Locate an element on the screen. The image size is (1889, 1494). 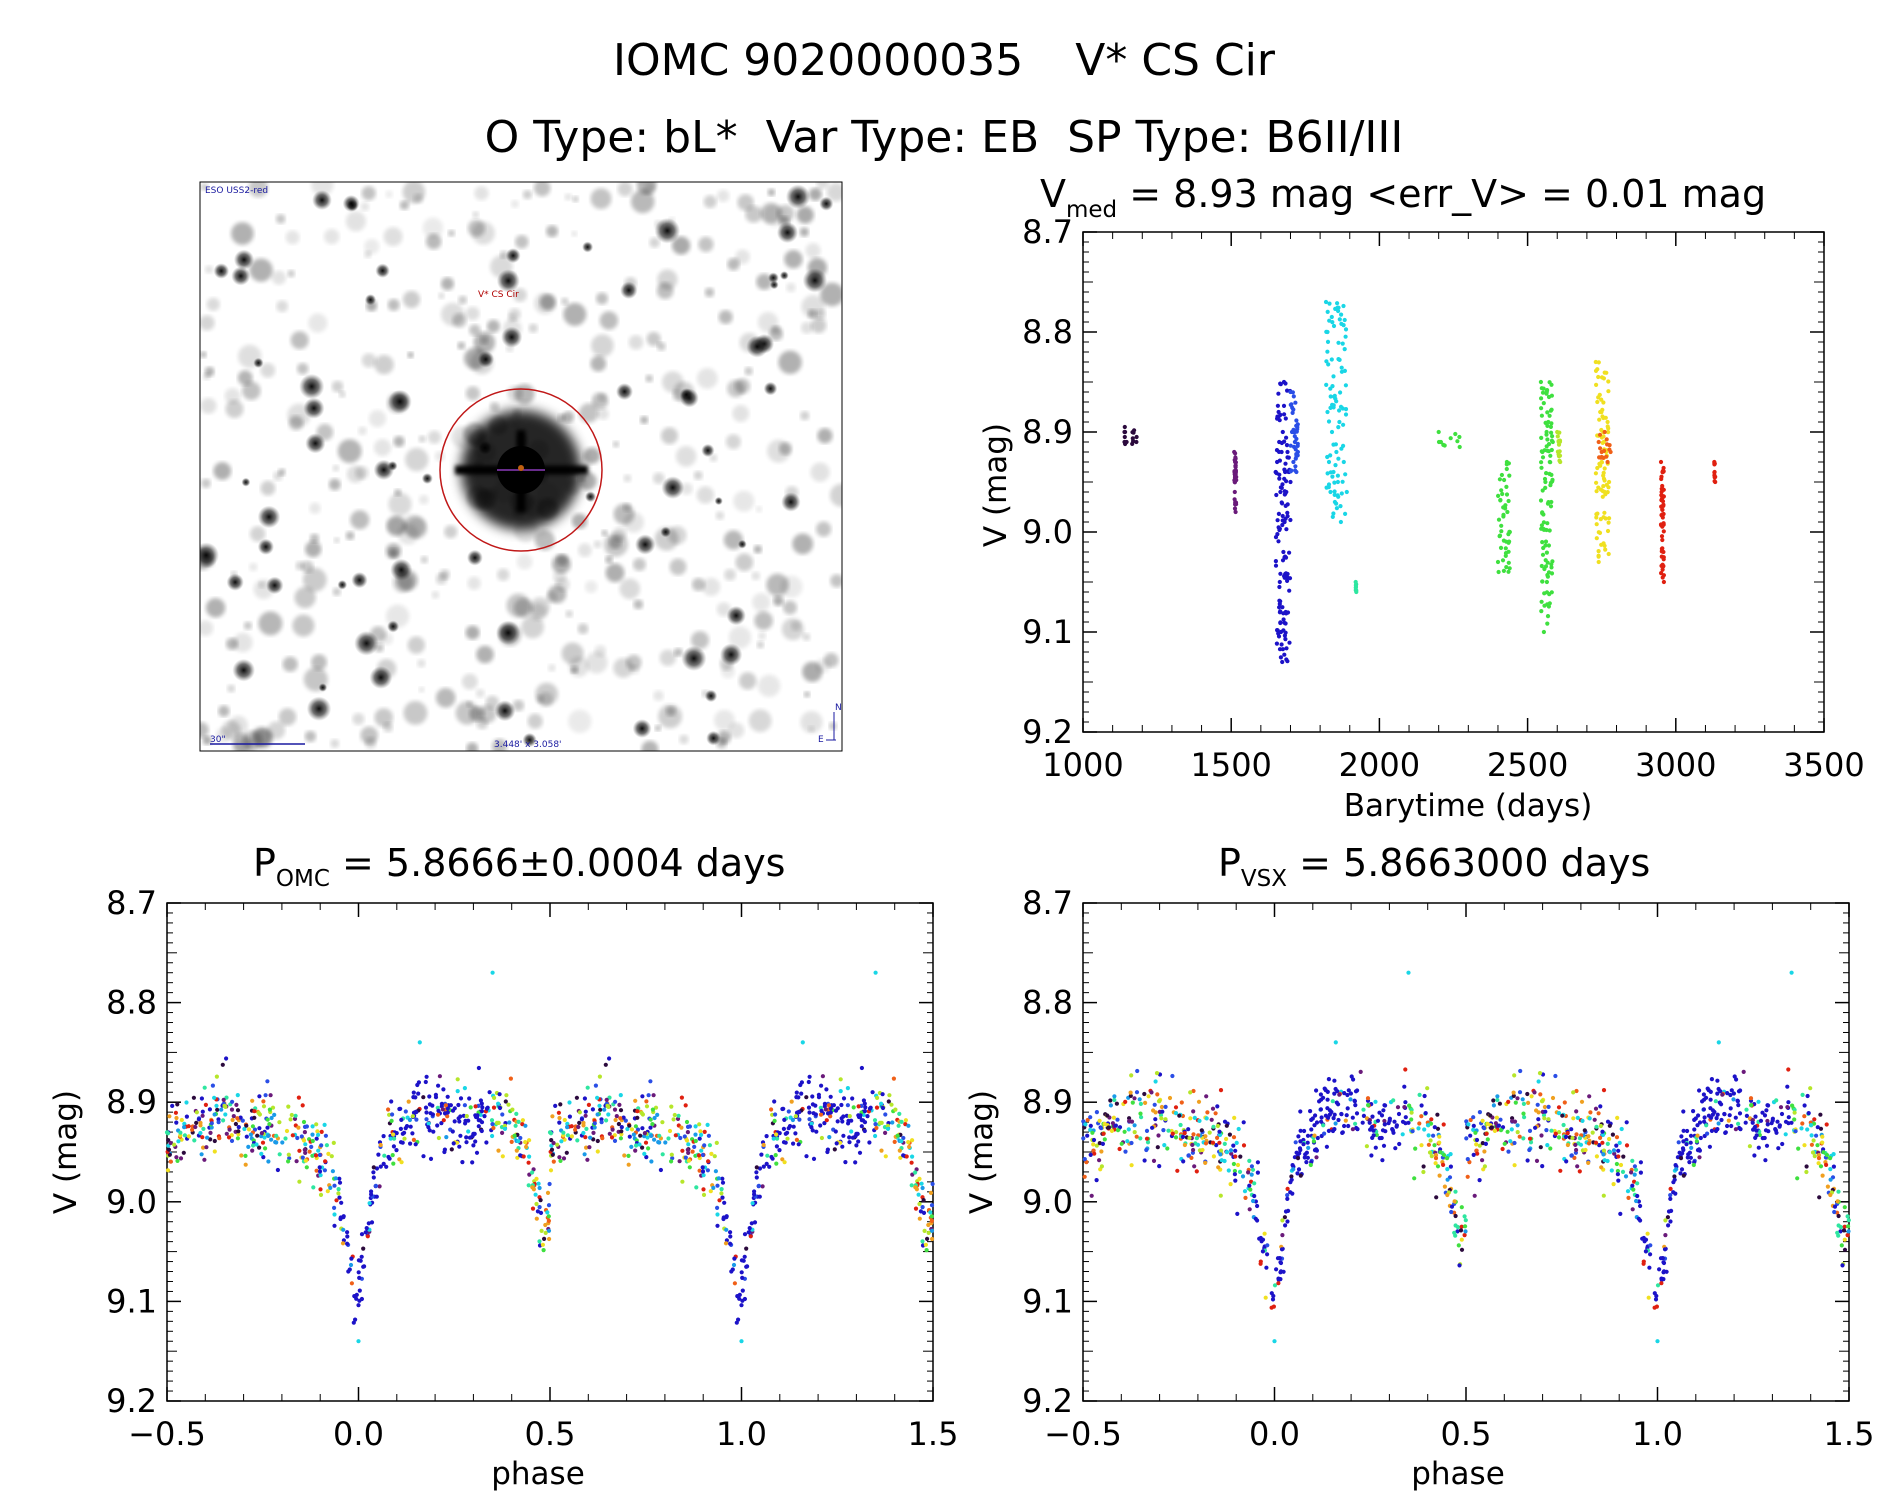
timeseries-ytick-label: 8.8 is located at coordinates (1047, 332).